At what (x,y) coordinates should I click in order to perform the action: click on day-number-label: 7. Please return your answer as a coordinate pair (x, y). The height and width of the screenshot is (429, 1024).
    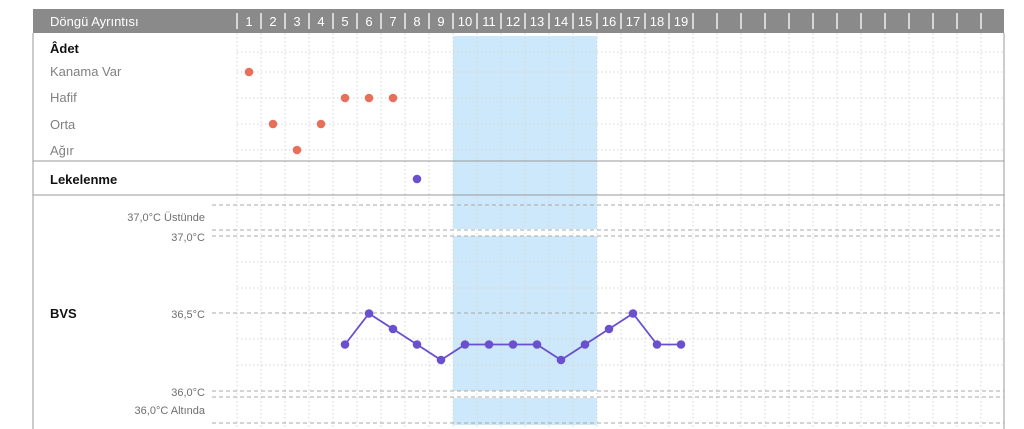
    Looking at the image, I should click on (392, 21).